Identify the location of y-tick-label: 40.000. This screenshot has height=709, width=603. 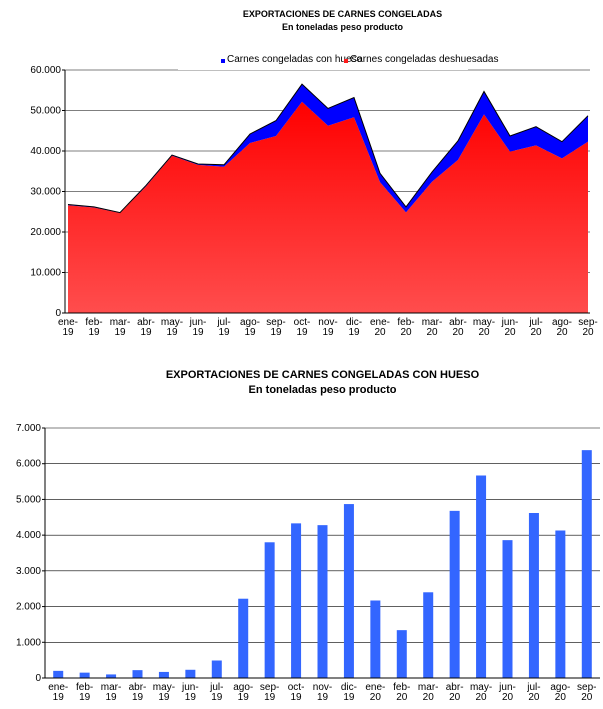
(45, 151).